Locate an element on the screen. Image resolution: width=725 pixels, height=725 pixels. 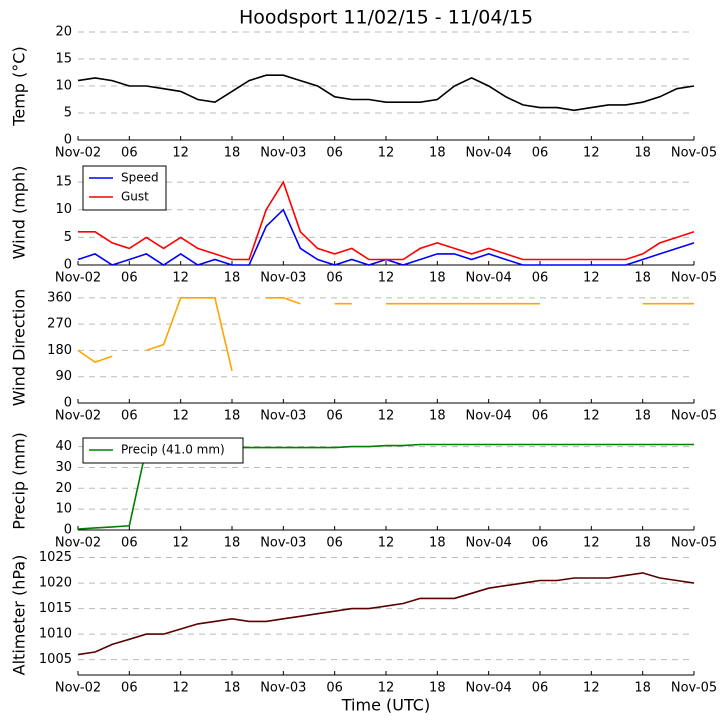
y-tick-label: 360 is located at coordinates (59, 297).